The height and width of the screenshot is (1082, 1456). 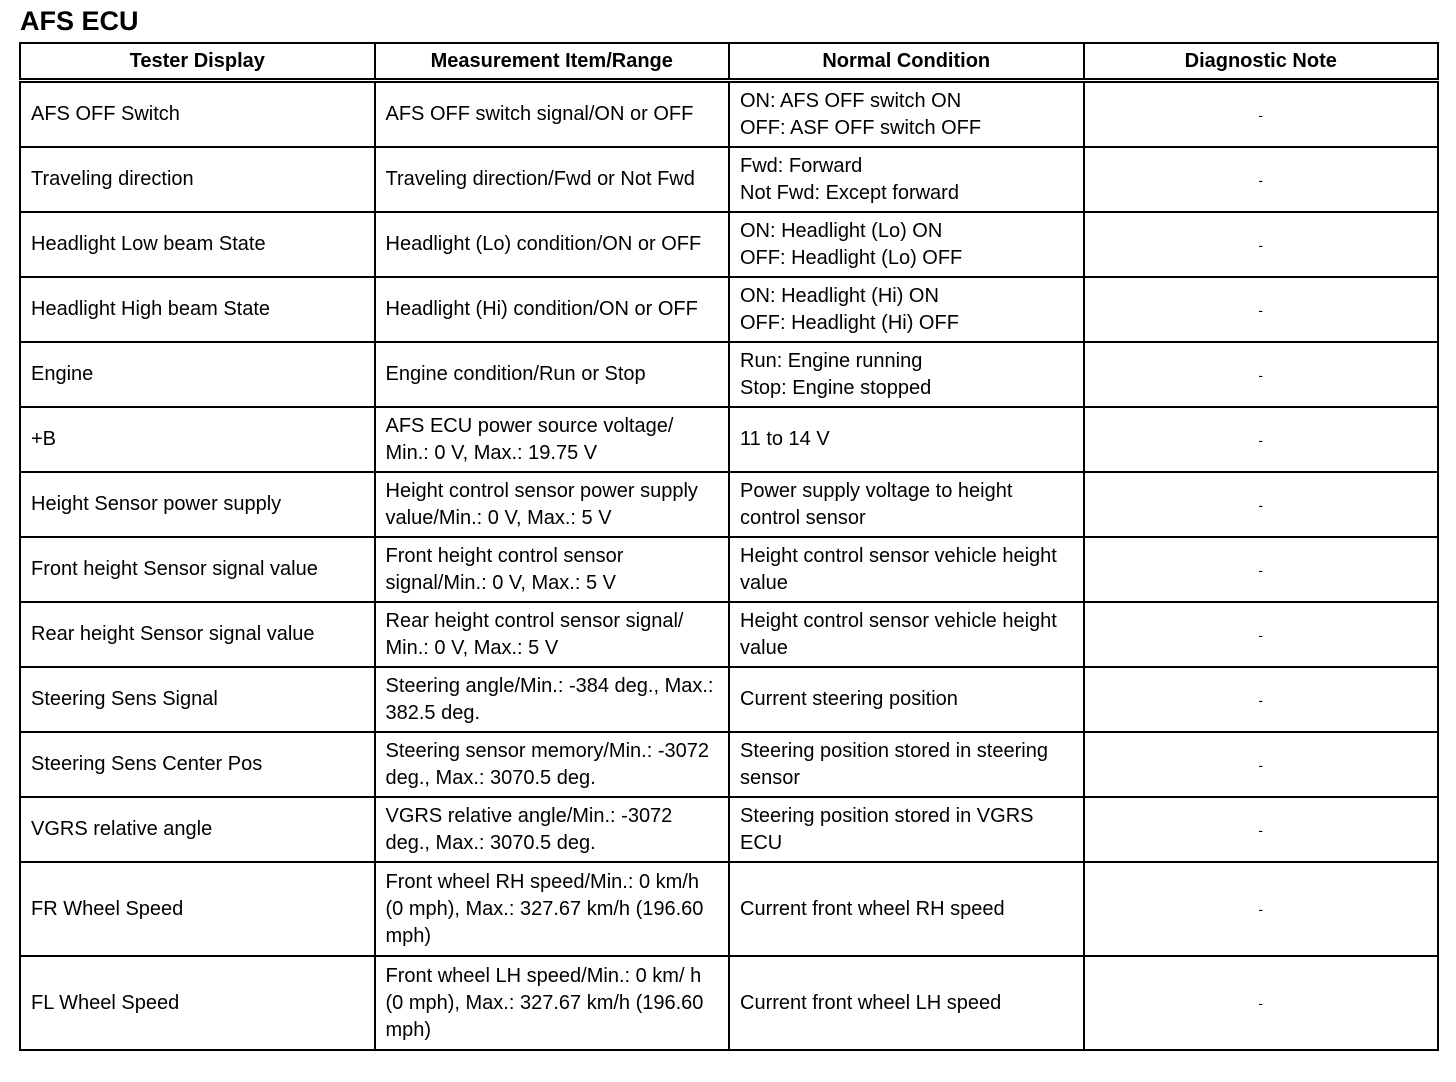 I want to click on tester-display-cell: Headlight Low beam State, so click(x=197, y=244).